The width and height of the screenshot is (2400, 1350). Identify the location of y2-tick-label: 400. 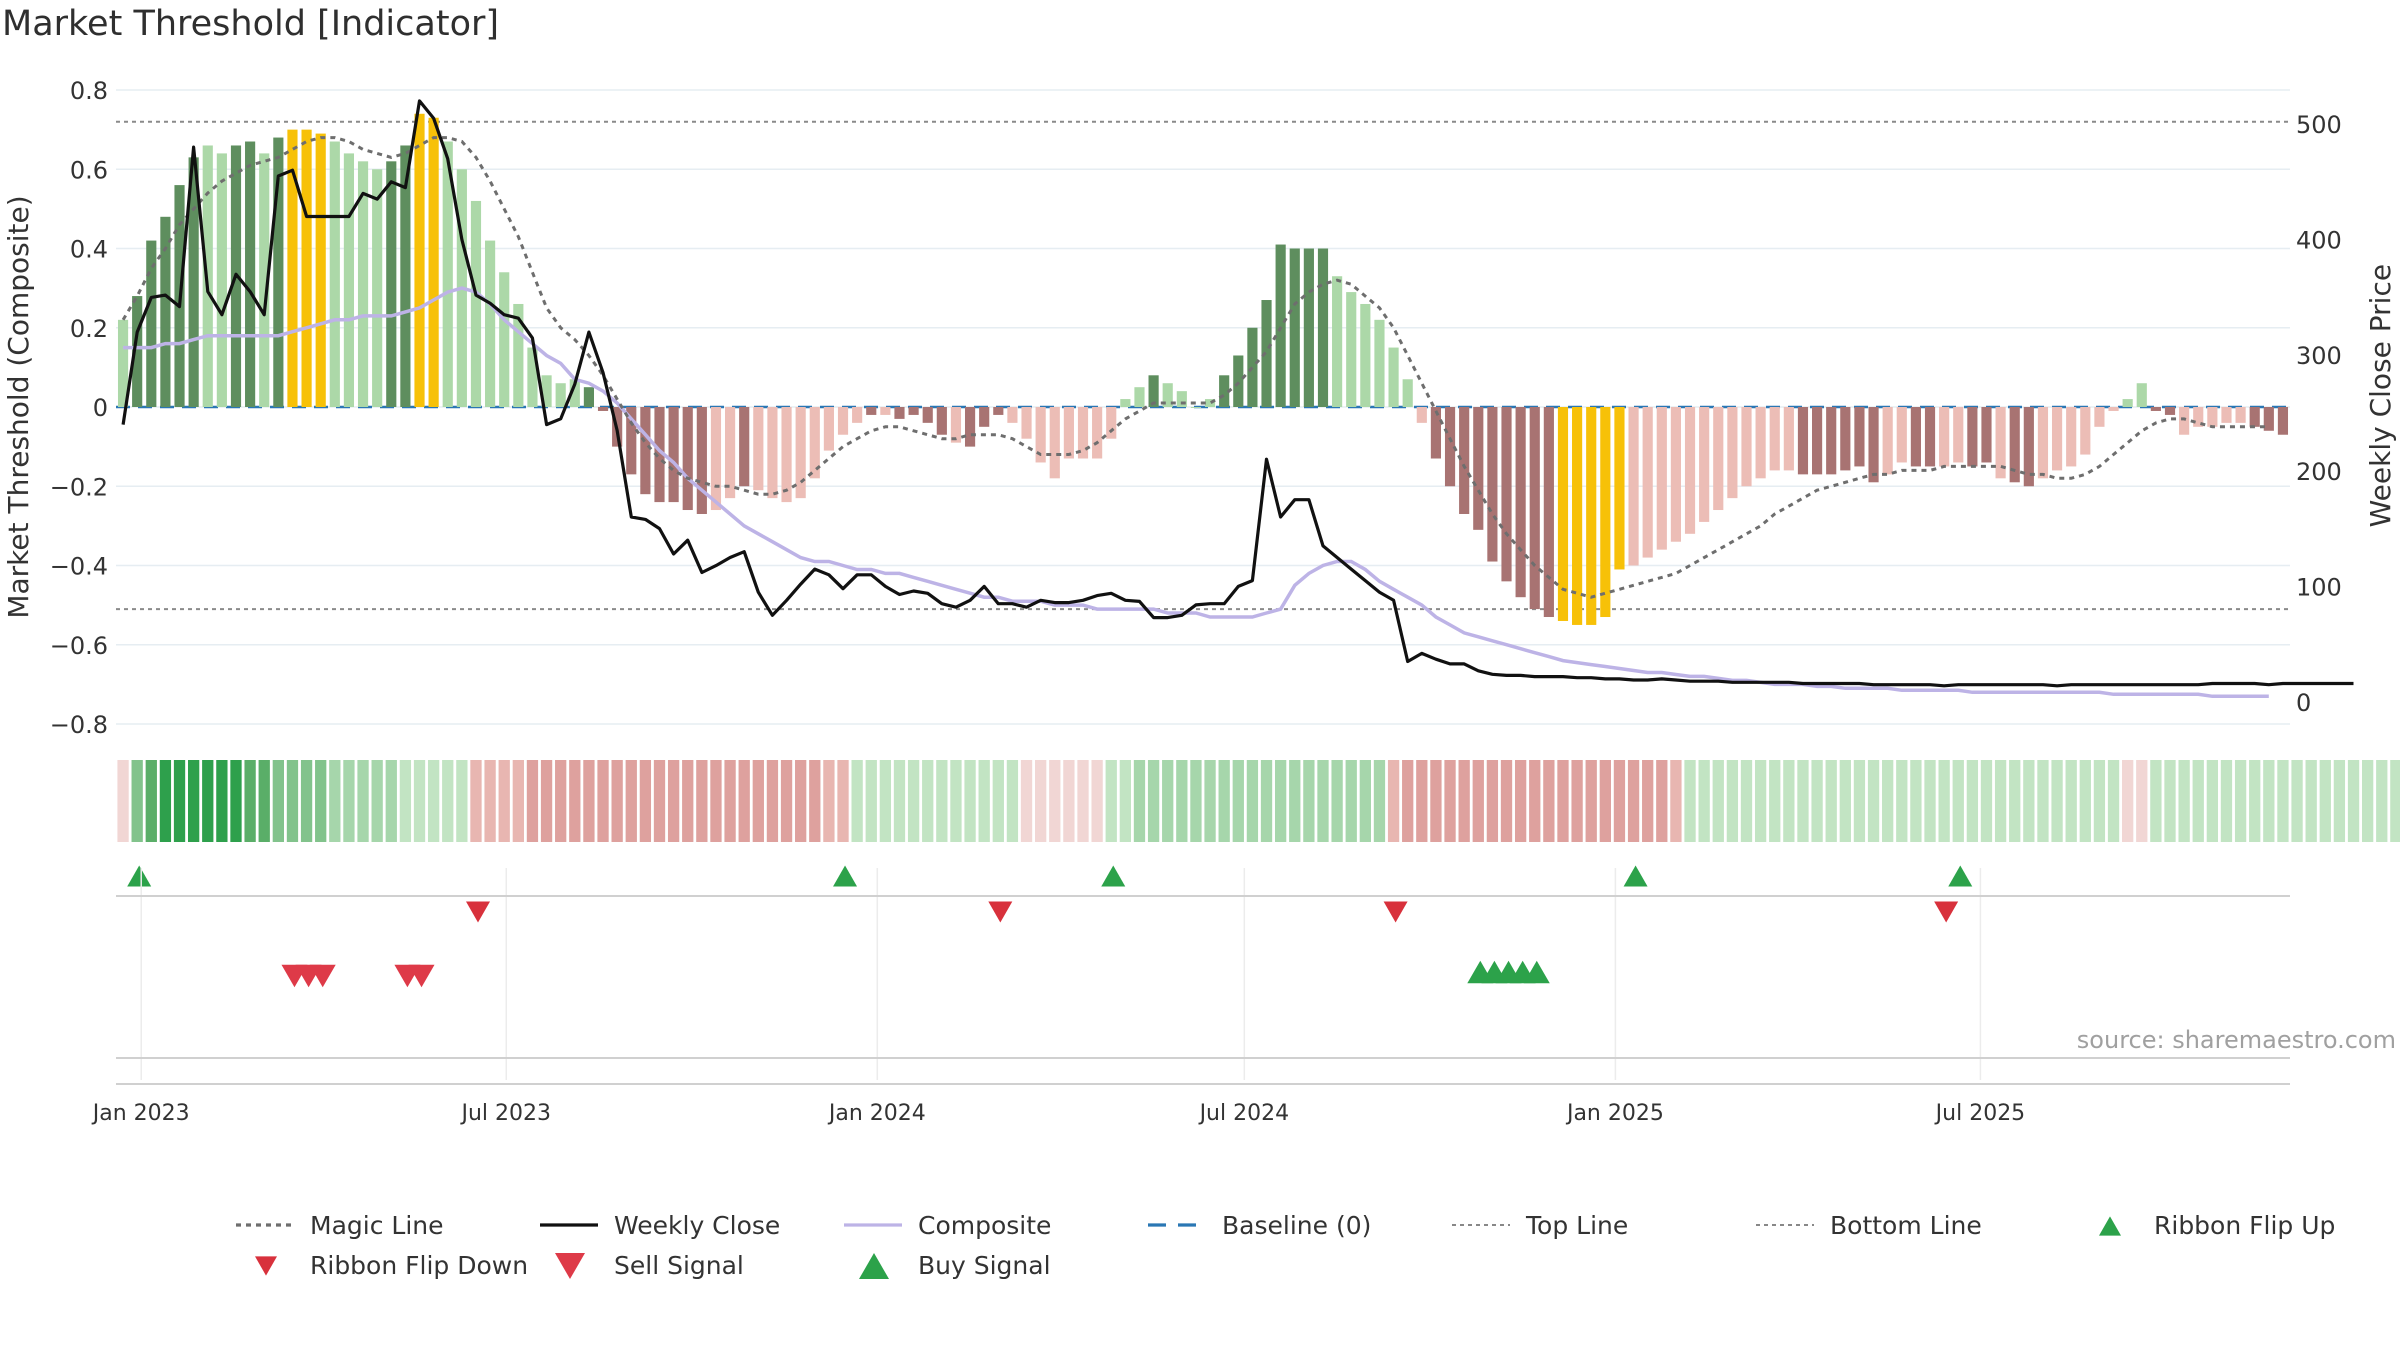
(2319, 241).